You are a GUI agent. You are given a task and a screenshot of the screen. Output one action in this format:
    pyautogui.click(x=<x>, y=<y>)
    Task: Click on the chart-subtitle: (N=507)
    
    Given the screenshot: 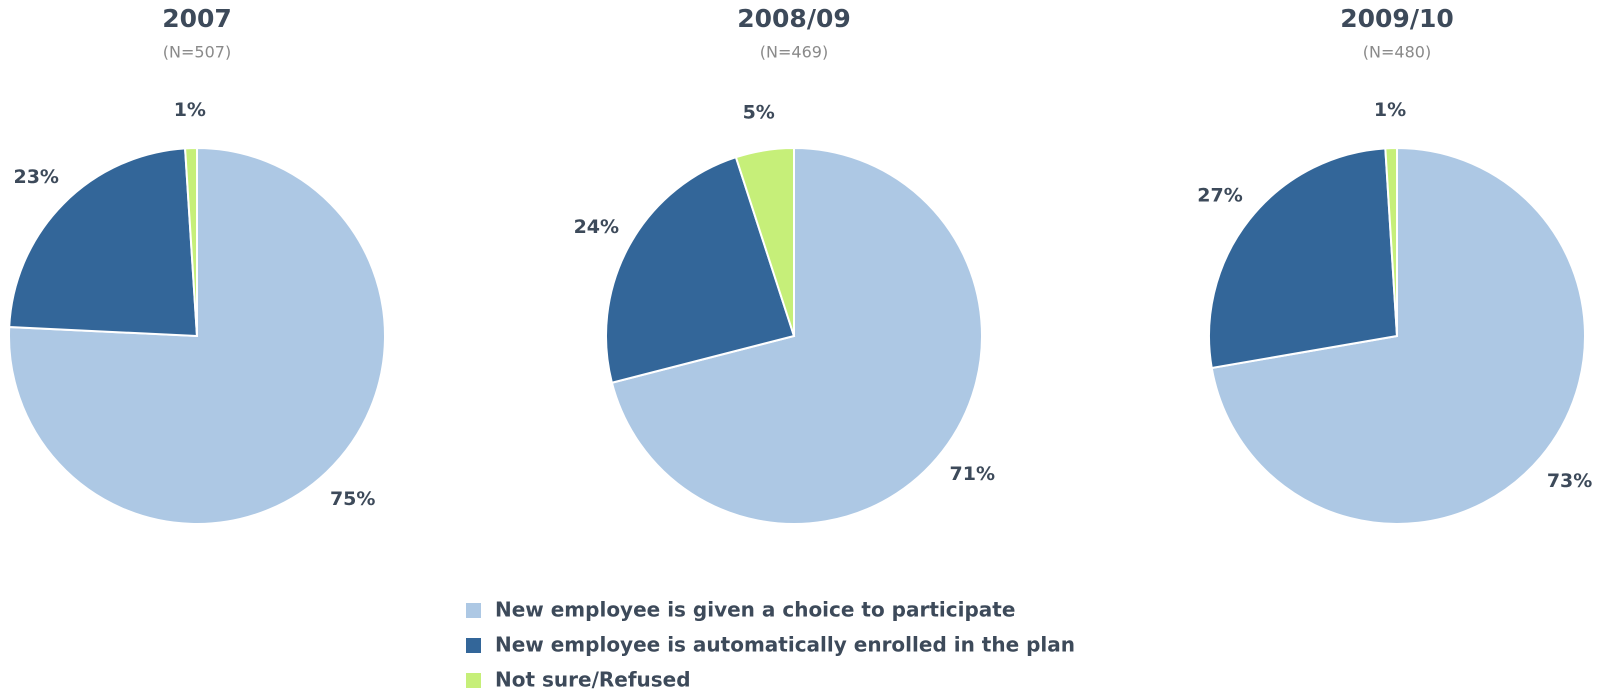 What is the action you would take?
    pyautogui.click(x=197, y=52)
    